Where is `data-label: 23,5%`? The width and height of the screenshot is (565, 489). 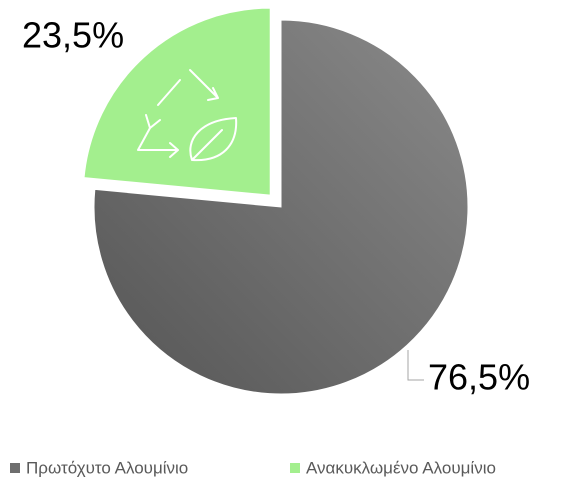
data-label: 23,5% is located at coordinates (73, 35).